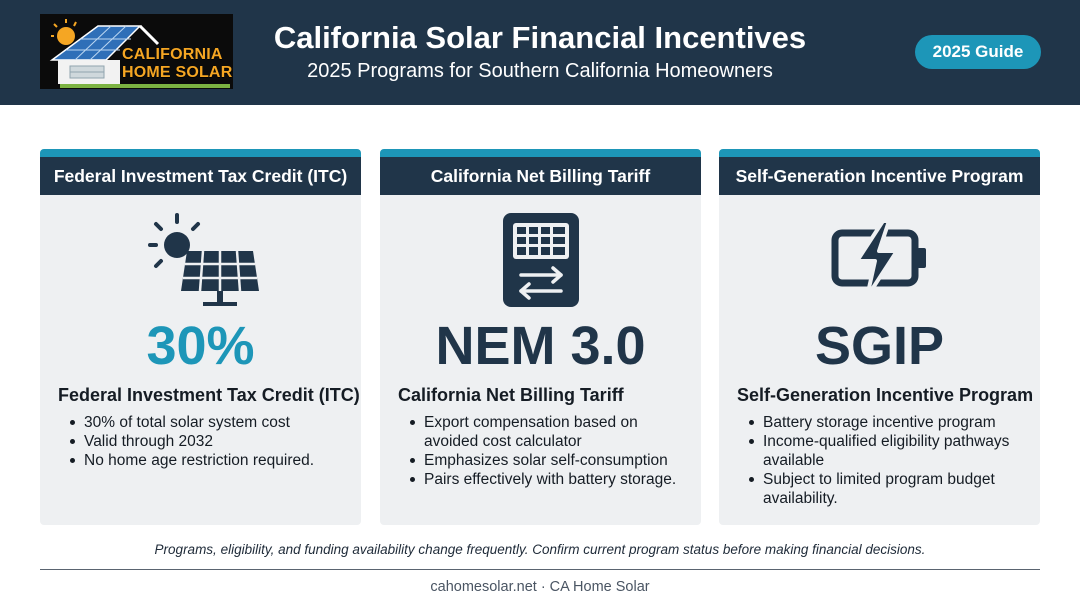  What do you see at coordinates (540, 346) in the screenshot?
I see `nem-headline-value: NEM 3.0` at bounding box center [540, 346].